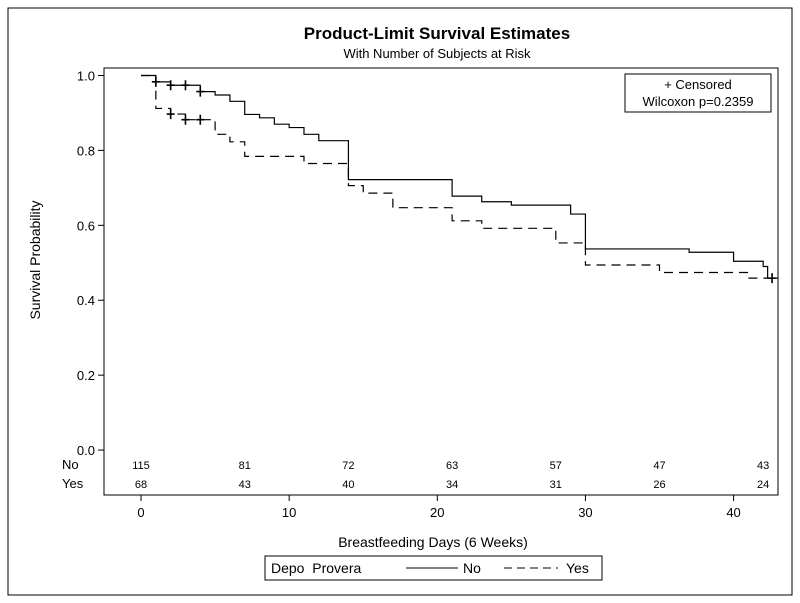  Describe the element at coordinates (245, 466) in the screenshot. I see `at-risk-count: 81` at that location.